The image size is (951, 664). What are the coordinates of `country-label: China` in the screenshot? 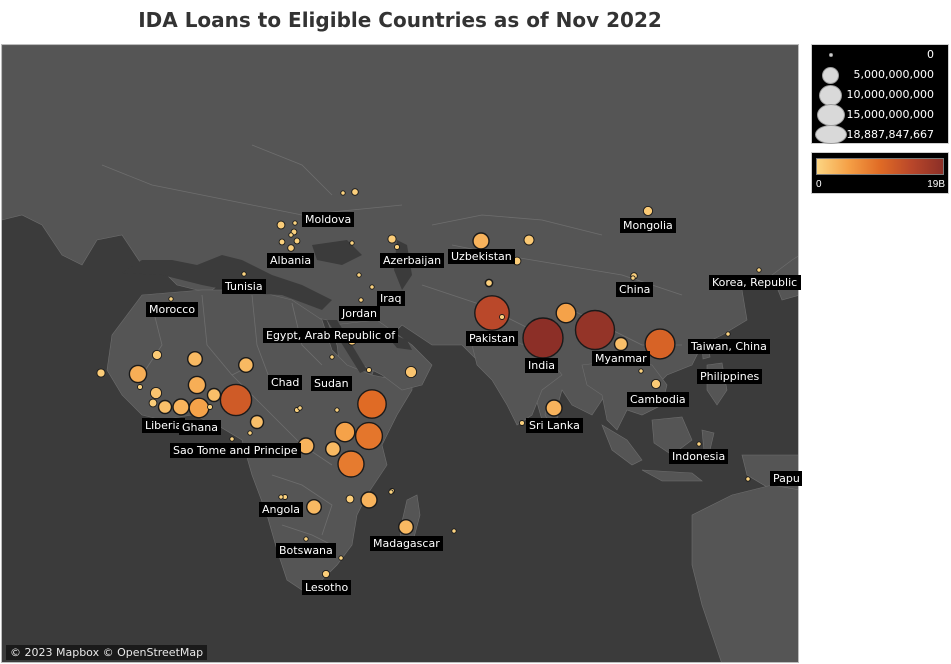 It's located at (635, 289).